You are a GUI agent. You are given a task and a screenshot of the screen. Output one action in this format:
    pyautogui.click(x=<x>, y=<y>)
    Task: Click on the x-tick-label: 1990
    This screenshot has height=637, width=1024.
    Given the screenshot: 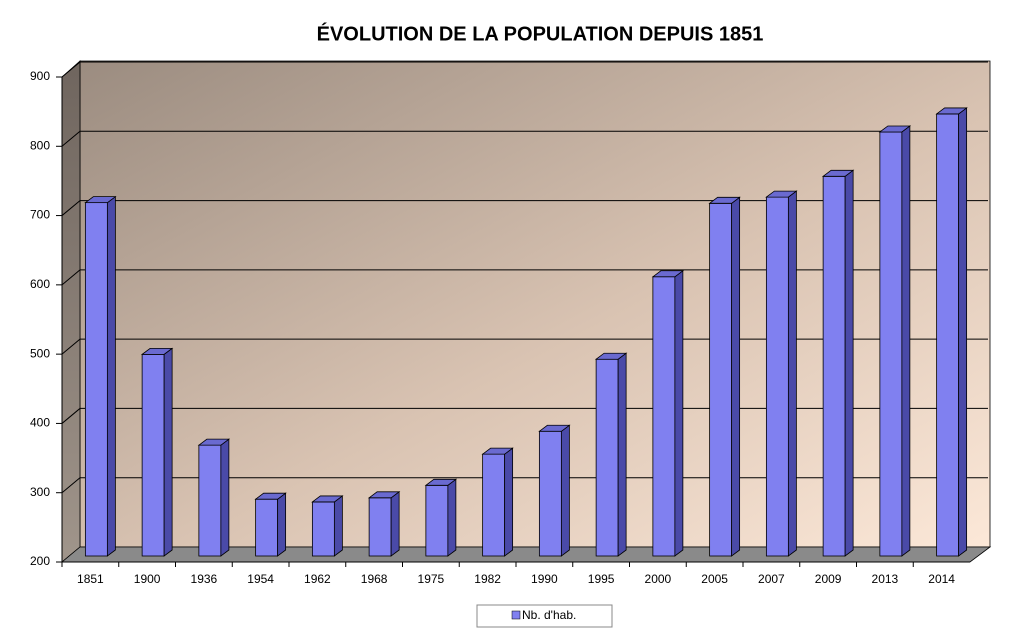 What is the action you would take?
    pyautogui.click(x=544, y=579)
    